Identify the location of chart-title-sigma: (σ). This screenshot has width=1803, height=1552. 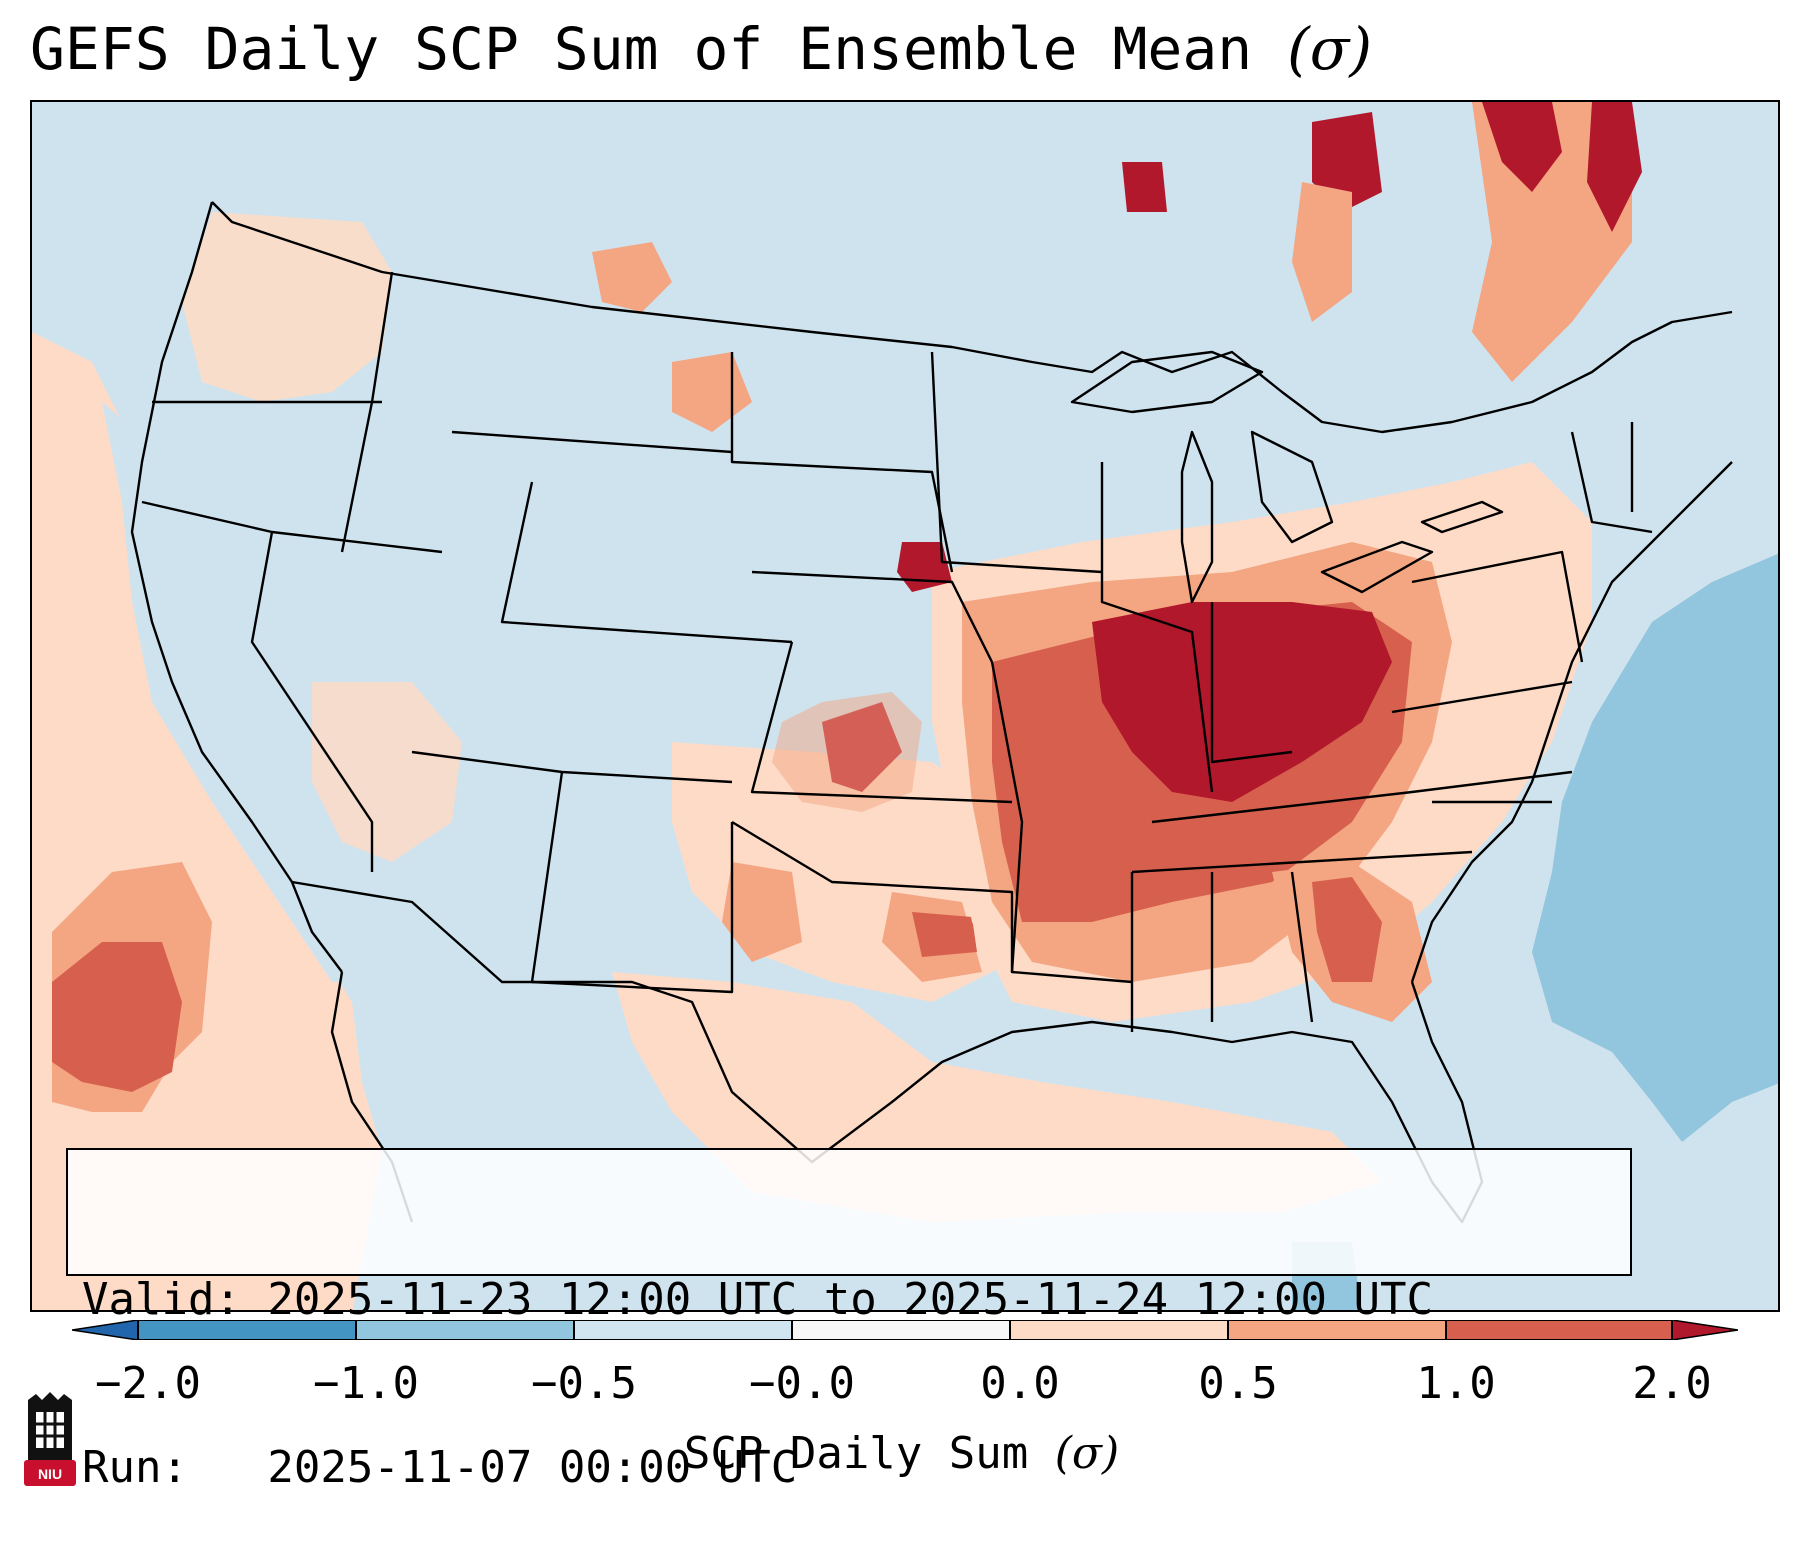
(1329, 49).